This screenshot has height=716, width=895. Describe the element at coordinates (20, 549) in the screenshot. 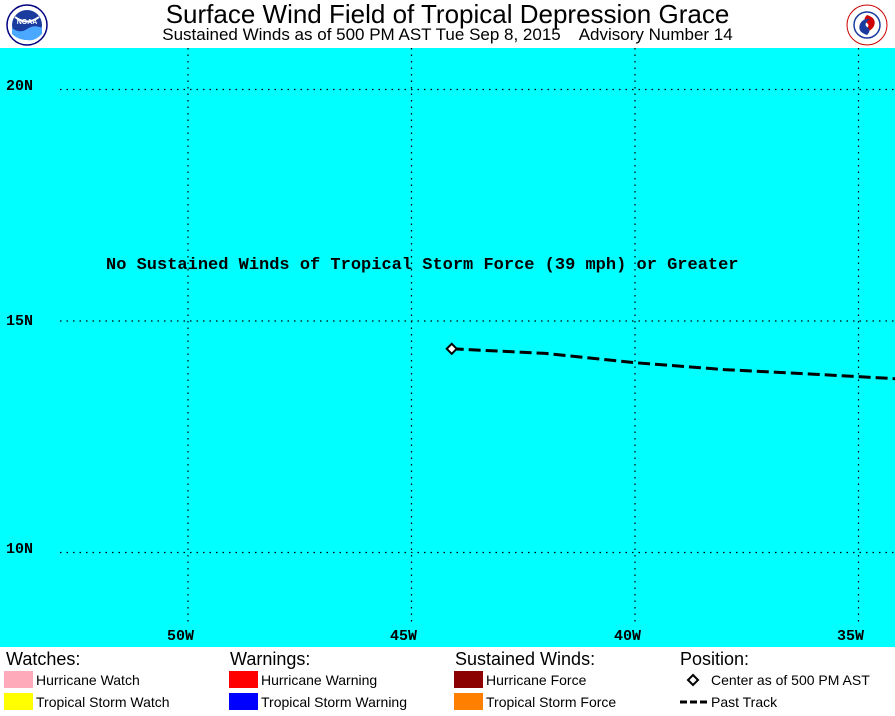

I see `lat-label-10n: 10N` at that location.